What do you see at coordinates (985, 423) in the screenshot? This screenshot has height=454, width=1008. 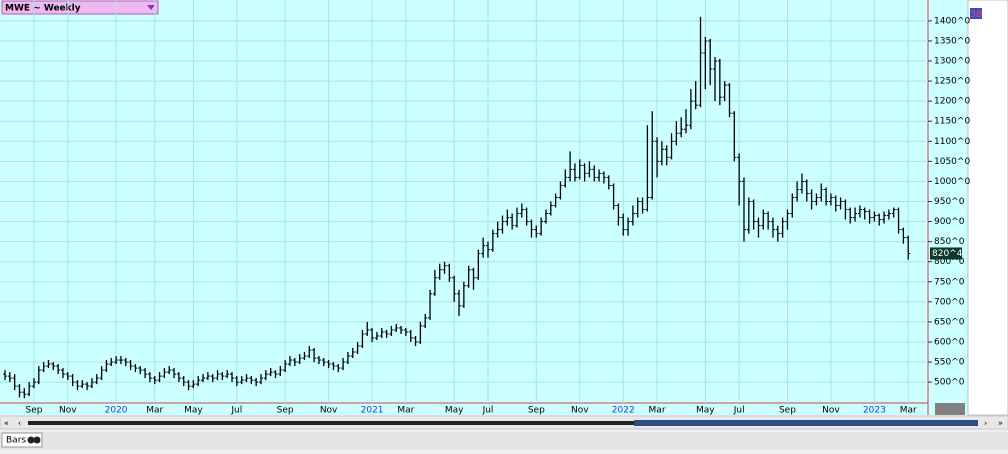 I see `scroll-right: ›` at bounding box center [985, 423].